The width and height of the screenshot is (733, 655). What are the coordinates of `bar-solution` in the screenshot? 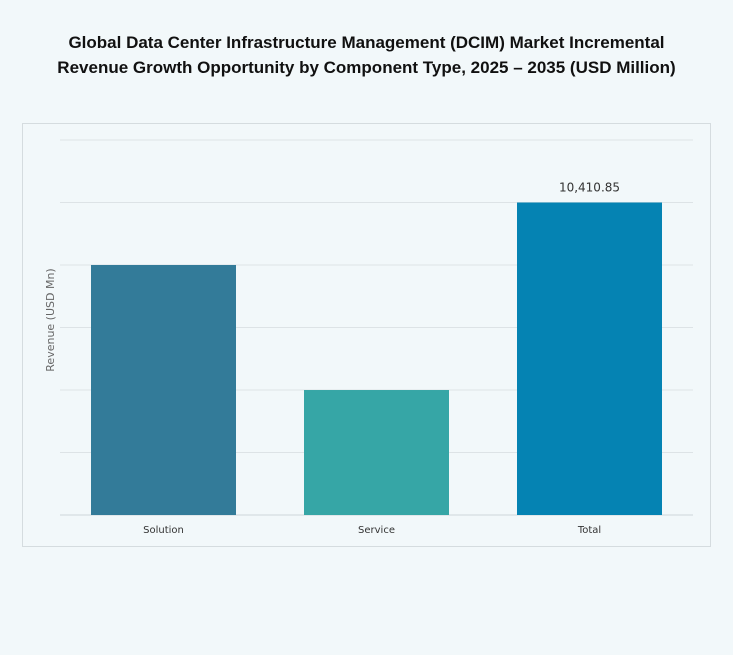 It's located at (163, 389).